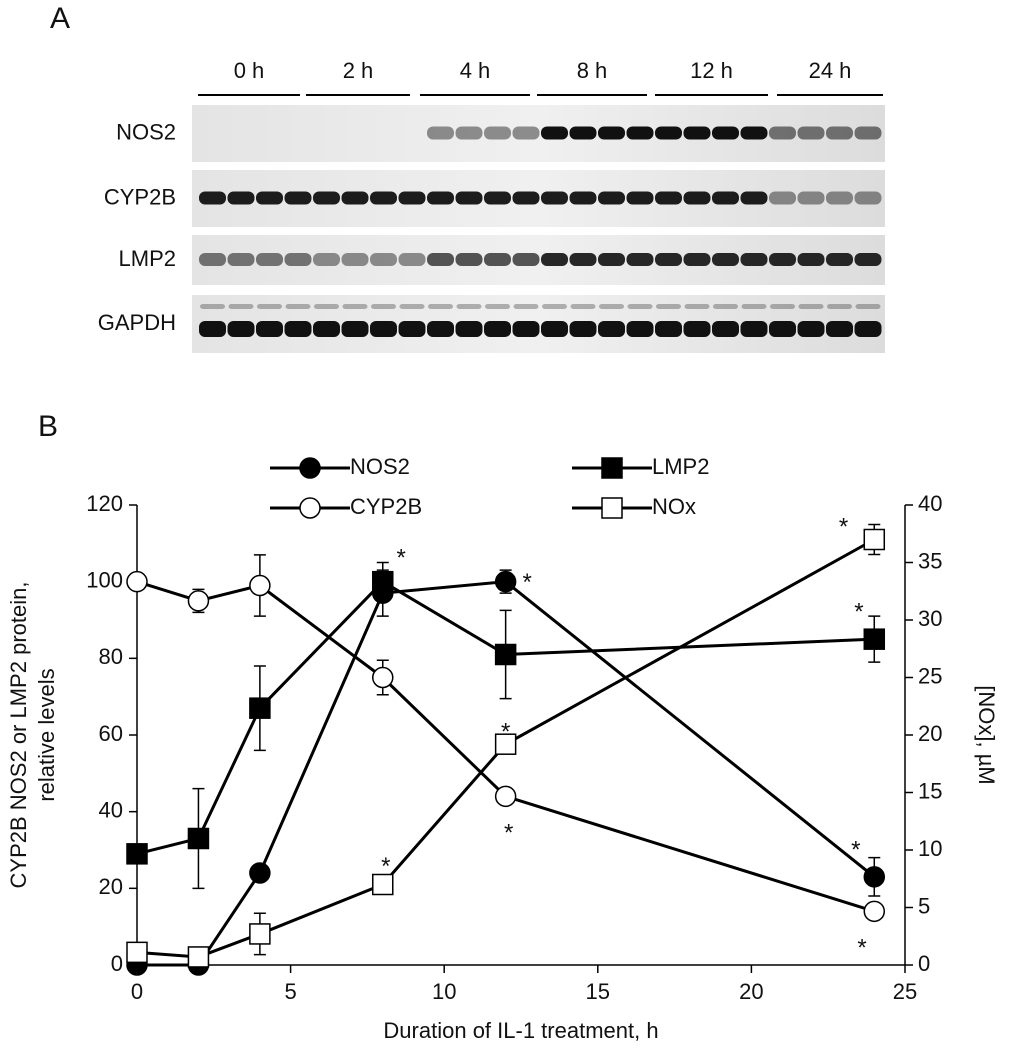  Describe the element at coordinates (48, 426) in the screenshot. I see `panel-label: B` at that location.